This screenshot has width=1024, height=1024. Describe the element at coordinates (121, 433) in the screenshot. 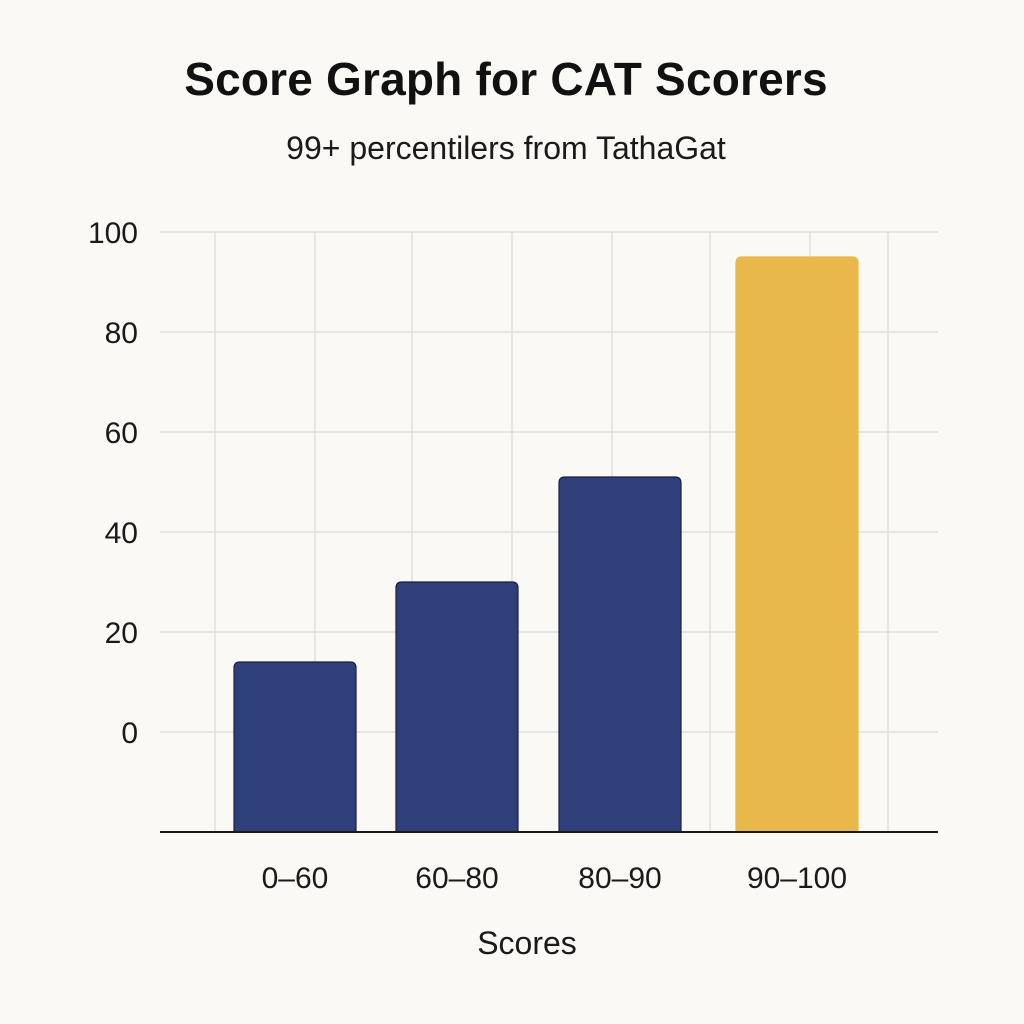

I see `y-tick-label: 60` at that location.